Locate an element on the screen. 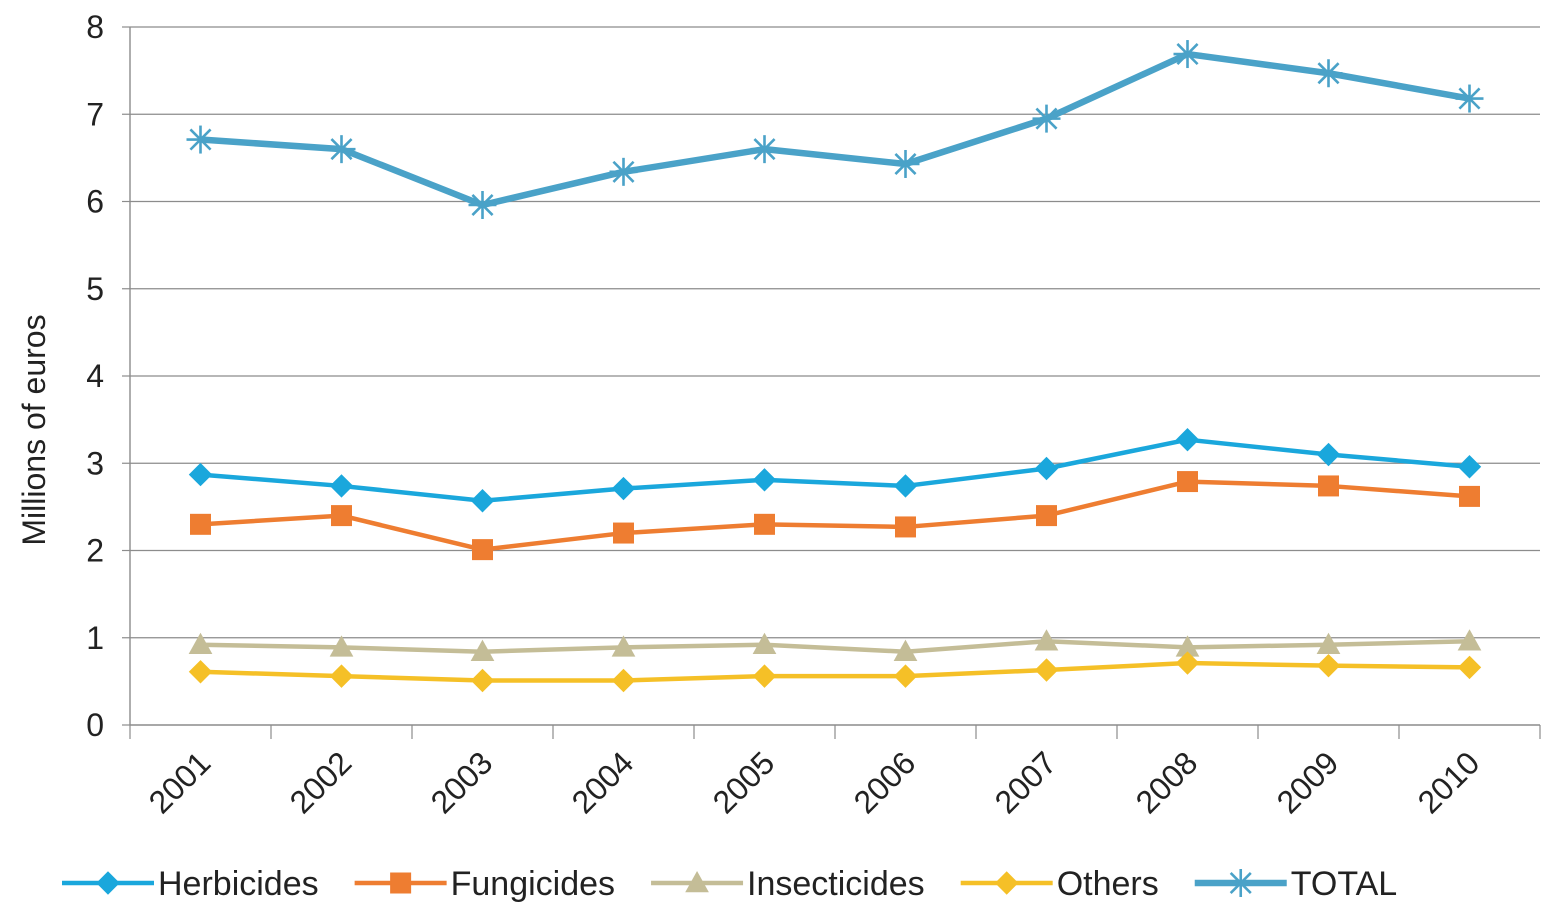  series-fungicides is located at coordinates (835, 516).